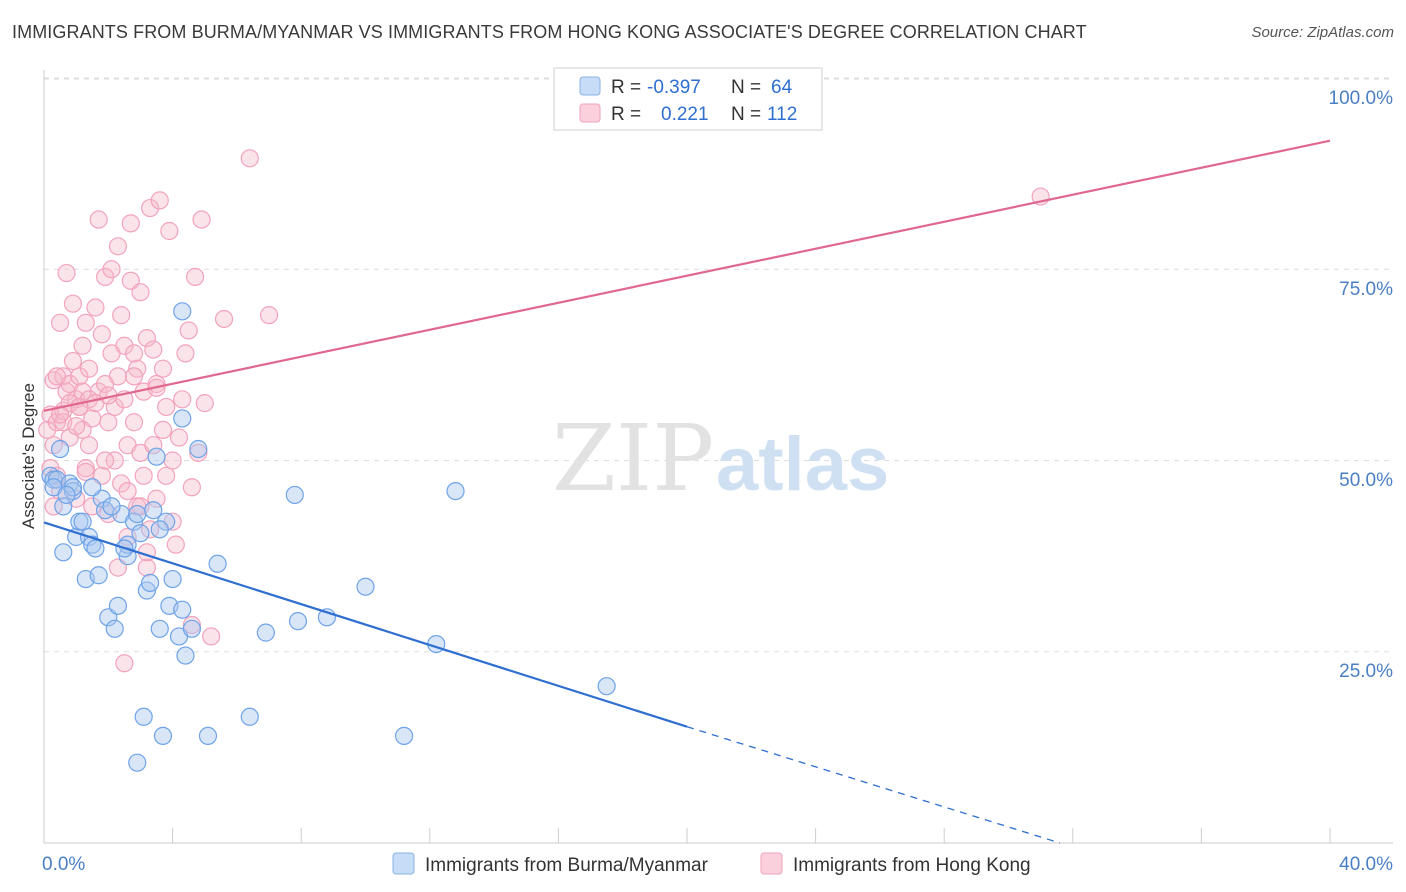  What do you see at coordinates (688, 99) in the screenshot?
I see `correlation-legend: R = -0.397 N = 64 R = 0.221 N = 112` at bounding box center [688, 99].